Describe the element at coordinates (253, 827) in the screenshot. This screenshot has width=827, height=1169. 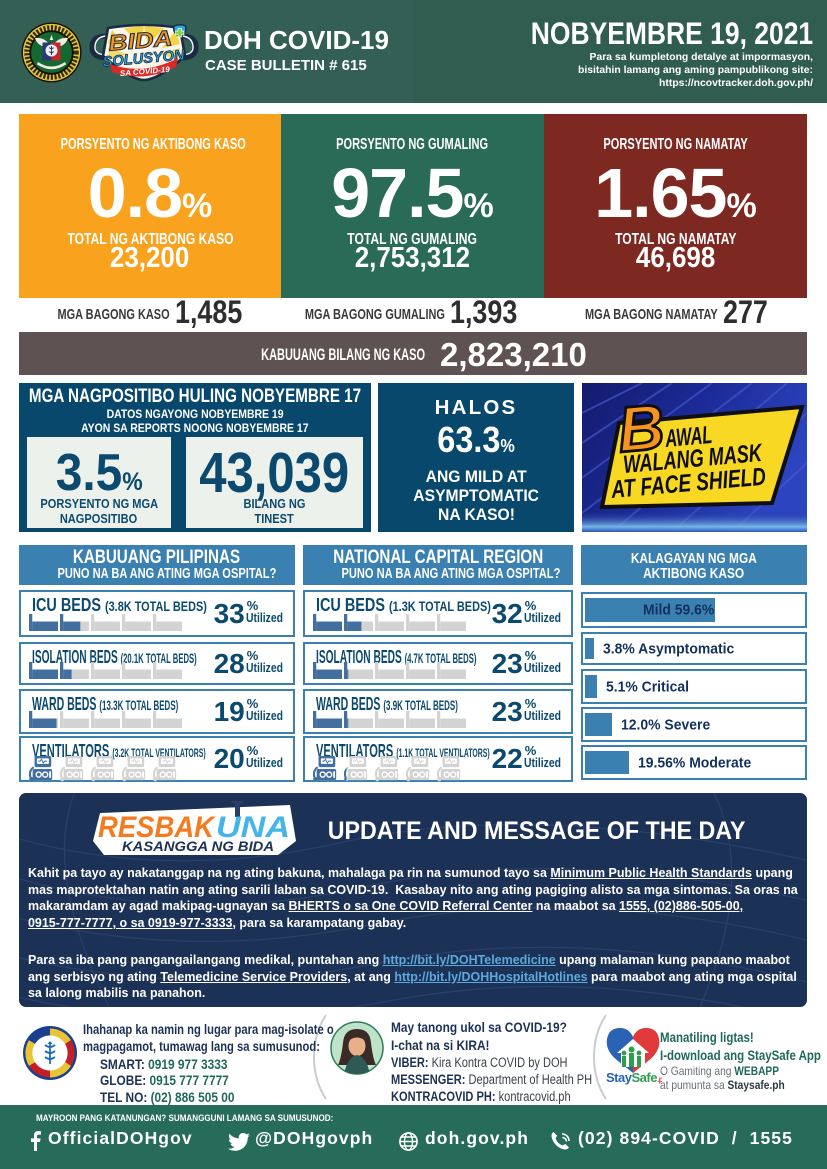
I see `svg-text: UNA` at that location.